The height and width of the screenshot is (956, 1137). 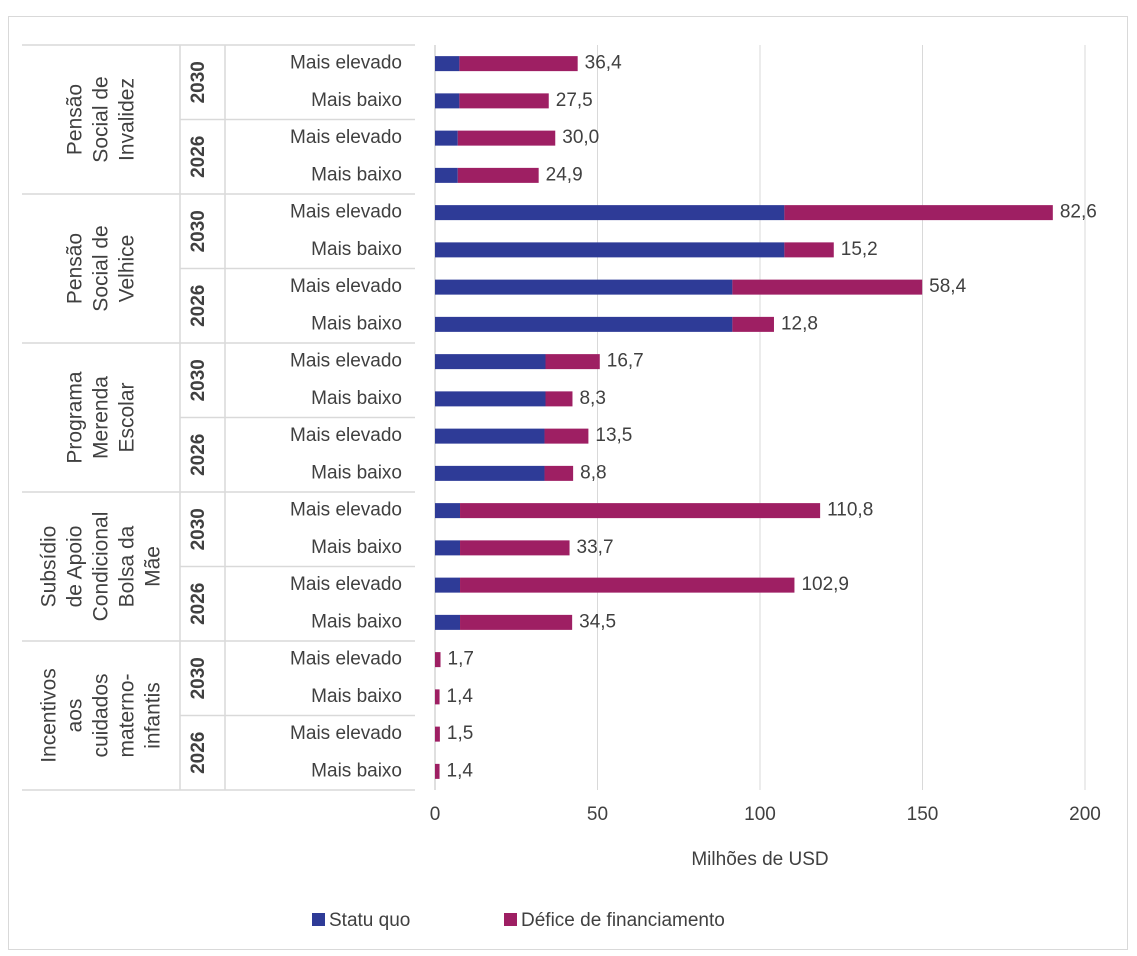 What do you see at coordinates (49, 567) in the screenshot?
I see `group-label: Subsídio` at bounding box center [49, 567].